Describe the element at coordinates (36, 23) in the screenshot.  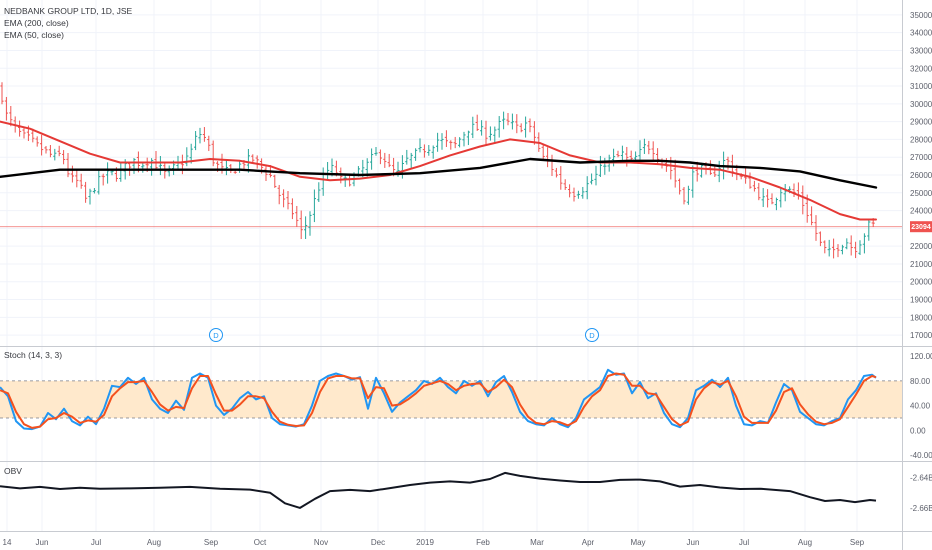
I see `ema200-legend: EMA (200, close)` at that location.